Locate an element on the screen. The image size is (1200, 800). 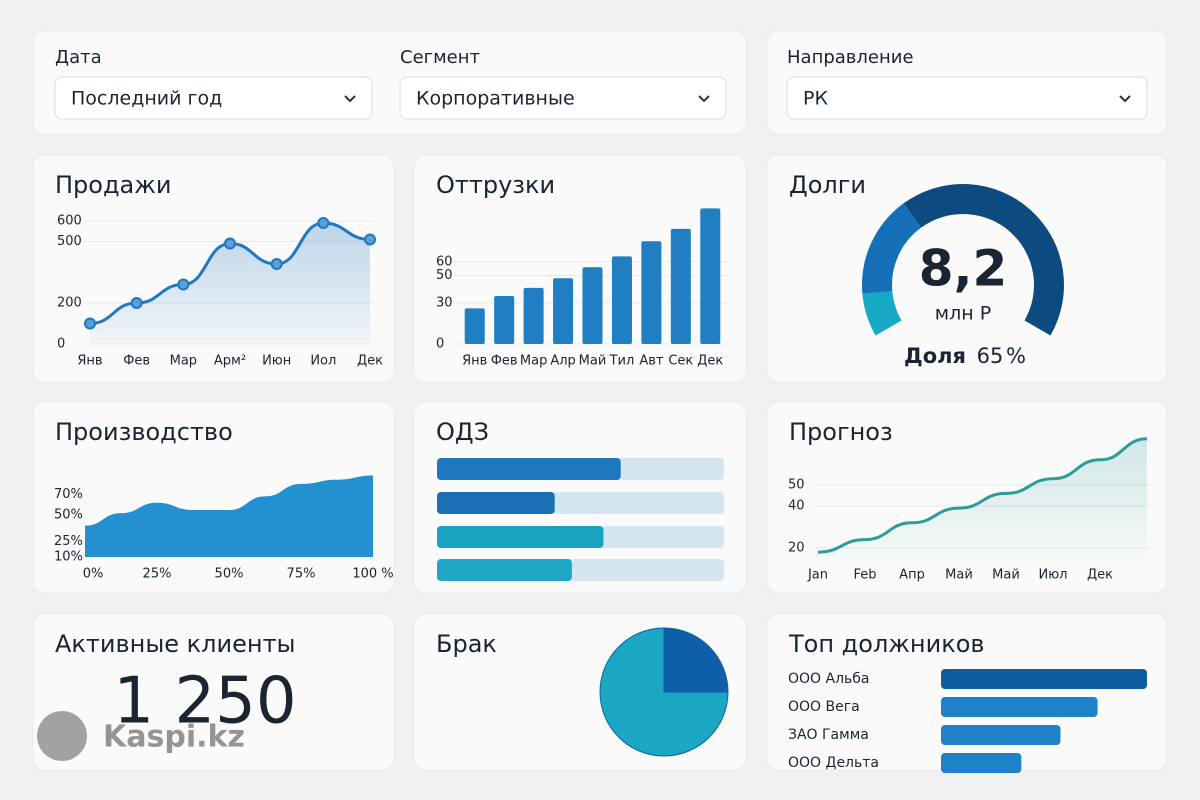
x-tick-label: 25% is located at coordinates (157, 574).